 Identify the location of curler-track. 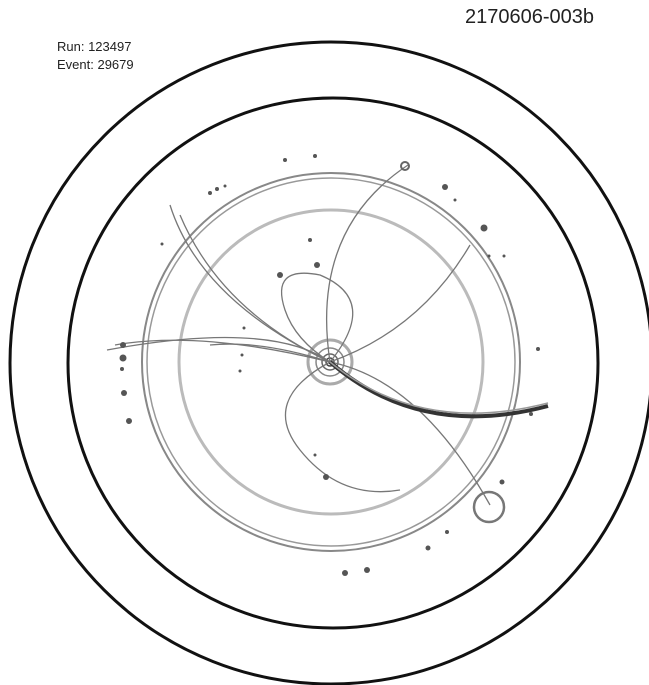
(317, 317).